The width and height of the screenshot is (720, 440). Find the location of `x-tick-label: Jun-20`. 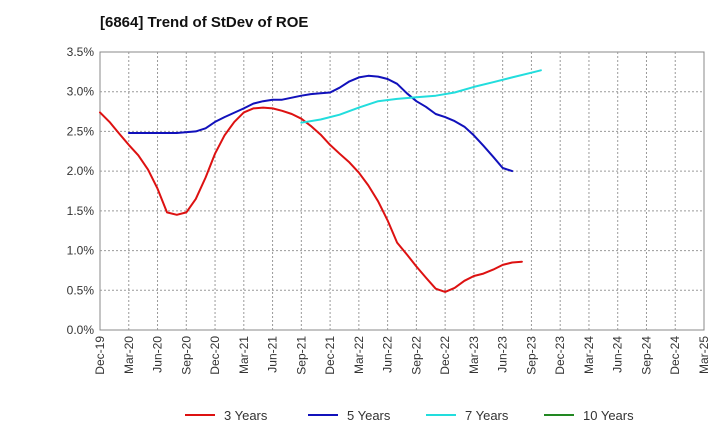

x-tick-label: Jun-20 is located at coordinates (158, 354).